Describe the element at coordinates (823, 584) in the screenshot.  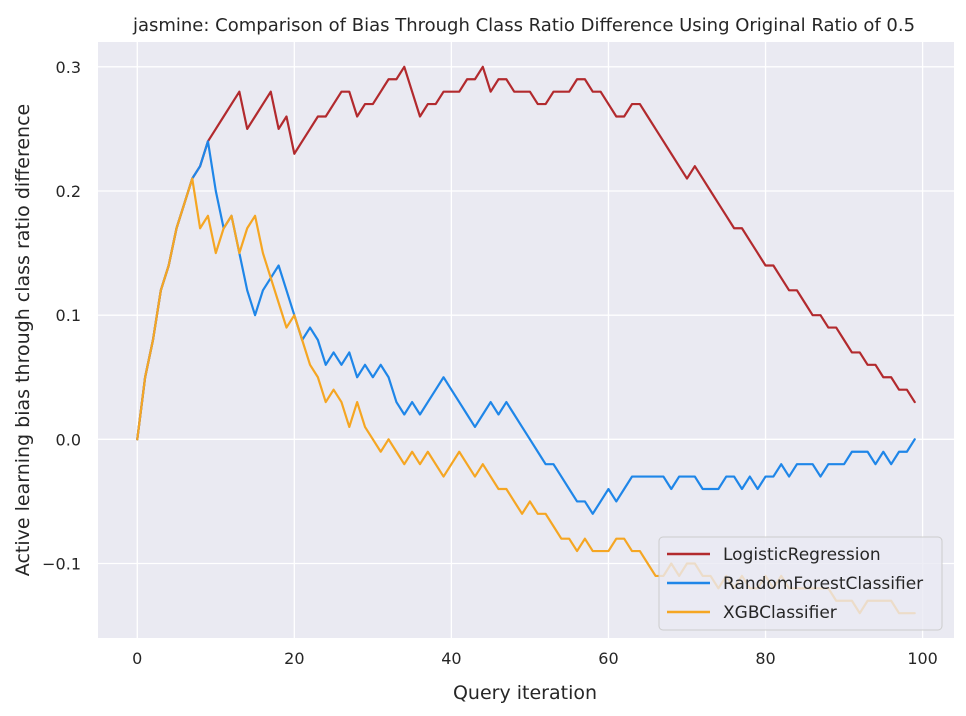
I see `legend-label-randomforestclassifier: RandomForestClassifier` at that location.